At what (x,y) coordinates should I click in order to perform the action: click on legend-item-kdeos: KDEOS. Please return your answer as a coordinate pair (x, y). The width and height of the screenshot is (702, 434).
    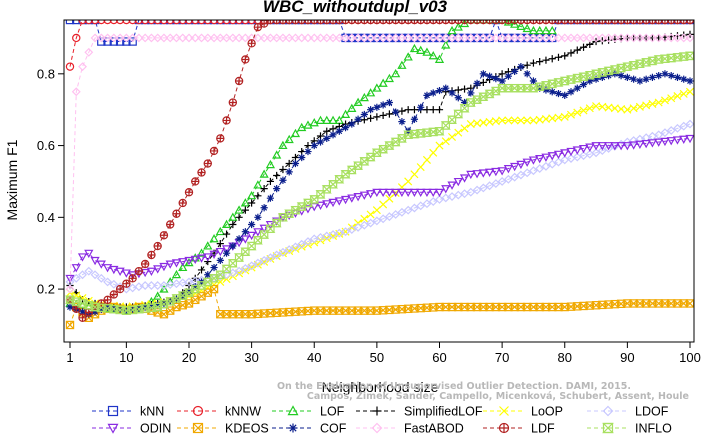
    Looking at the image, I should click on (223, 428).